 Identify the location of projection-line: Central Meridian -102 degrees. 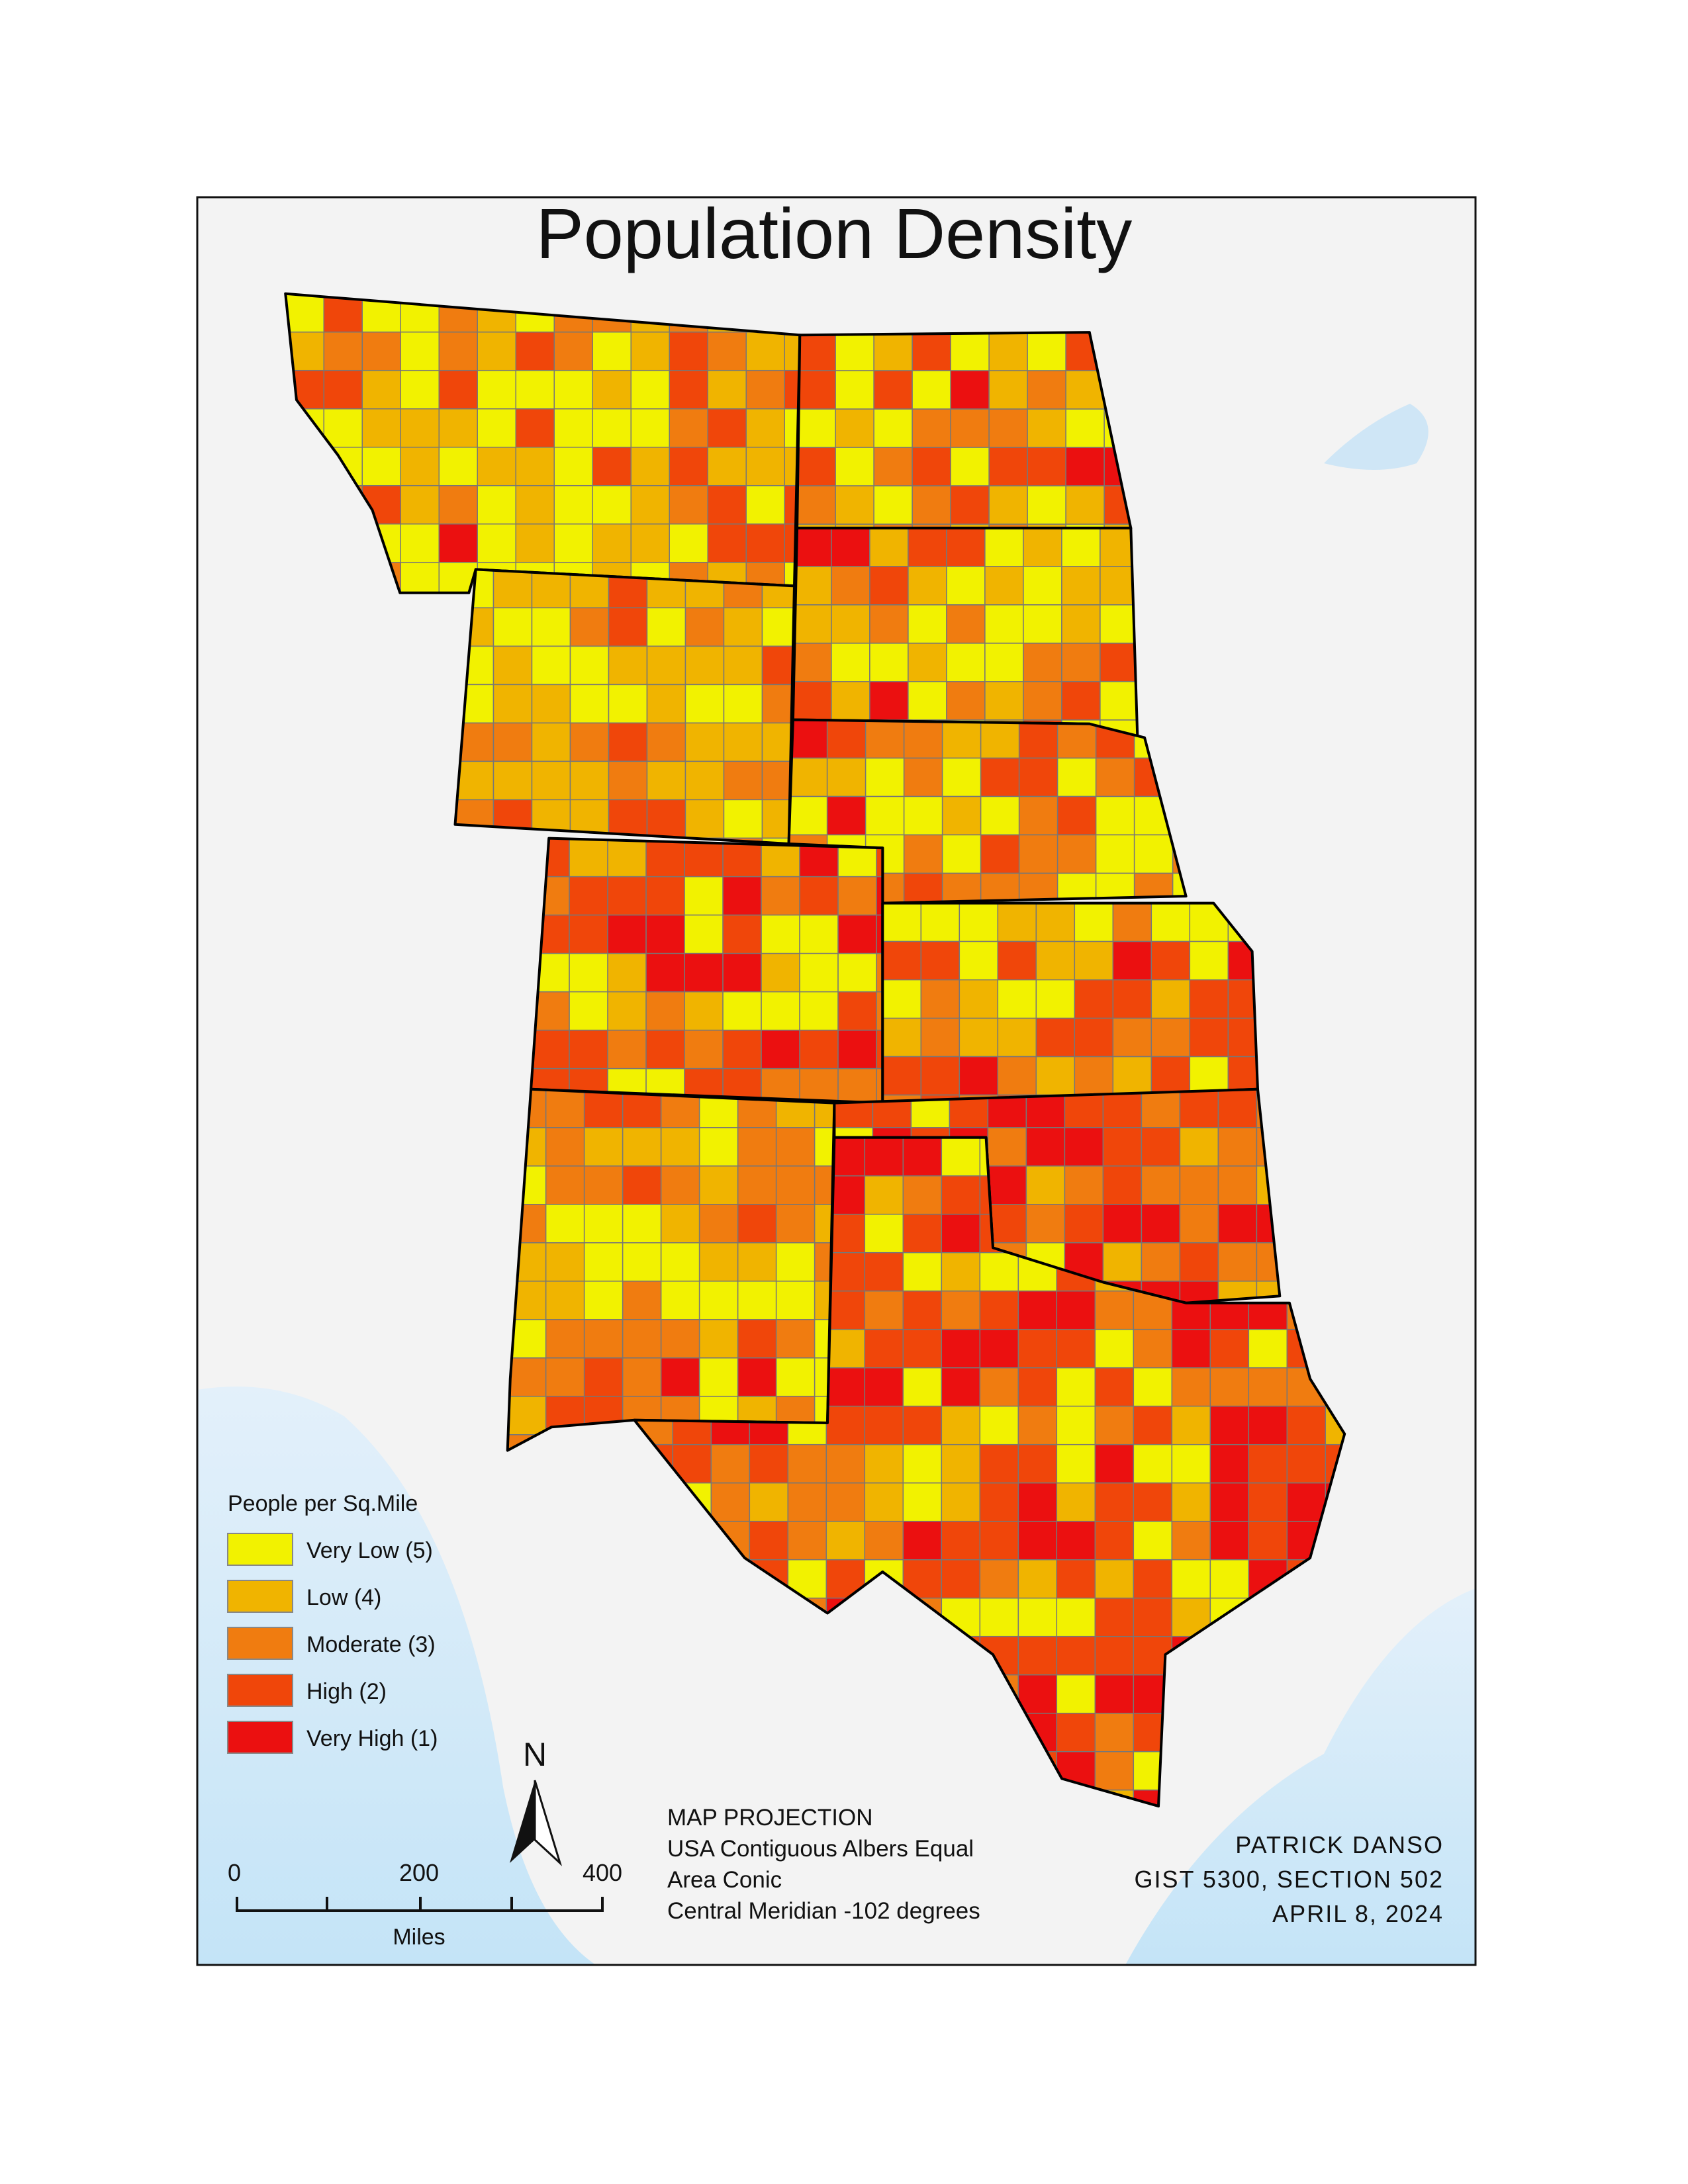
(823, 1911).